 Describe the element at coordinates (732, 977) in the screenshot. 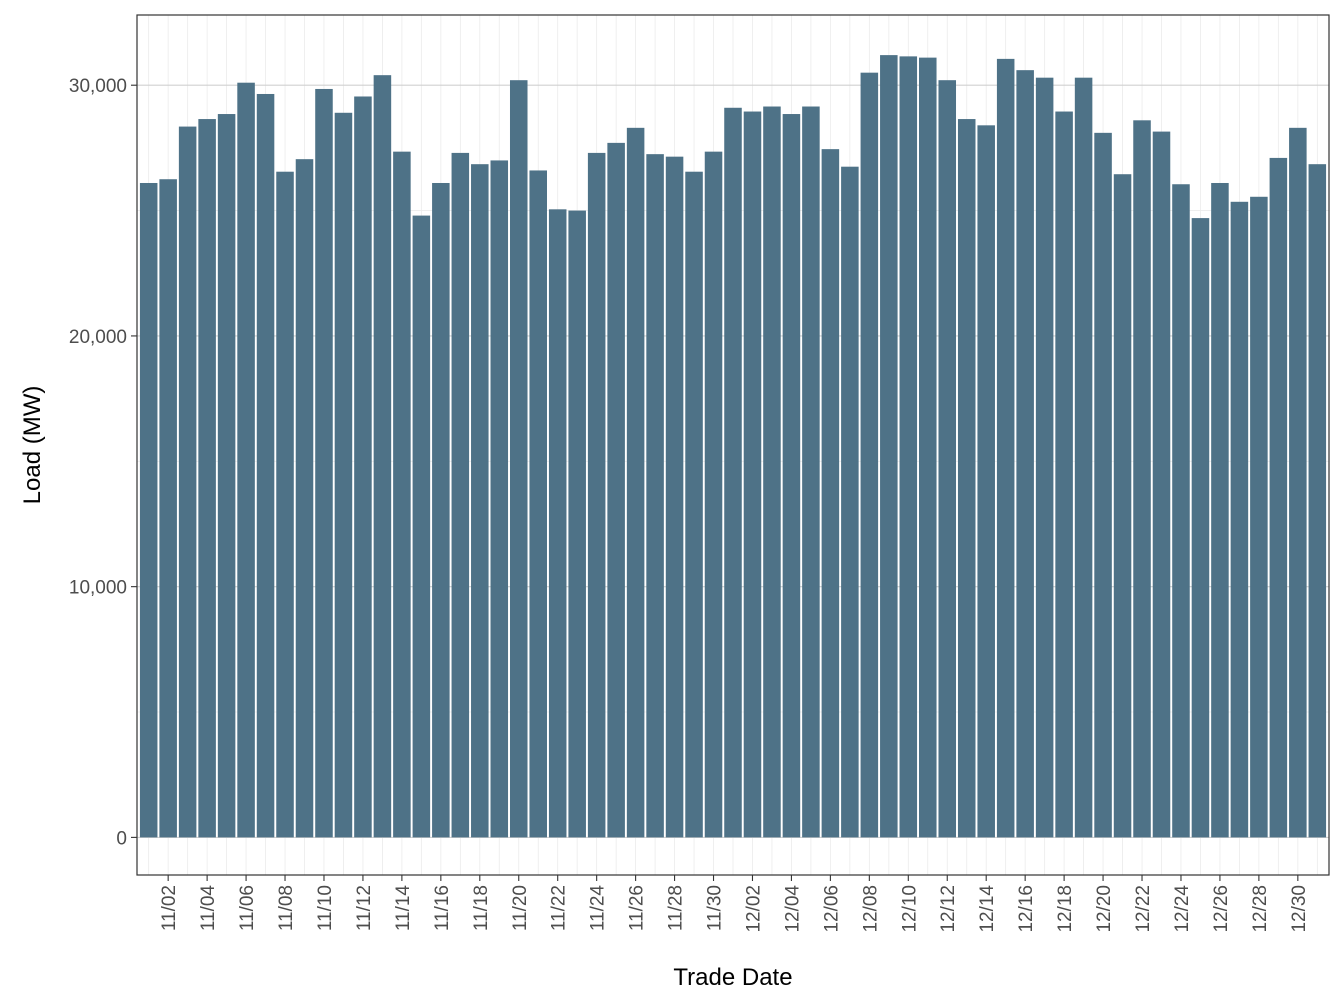

I see `x-axis-title: Trade Date` at that location.